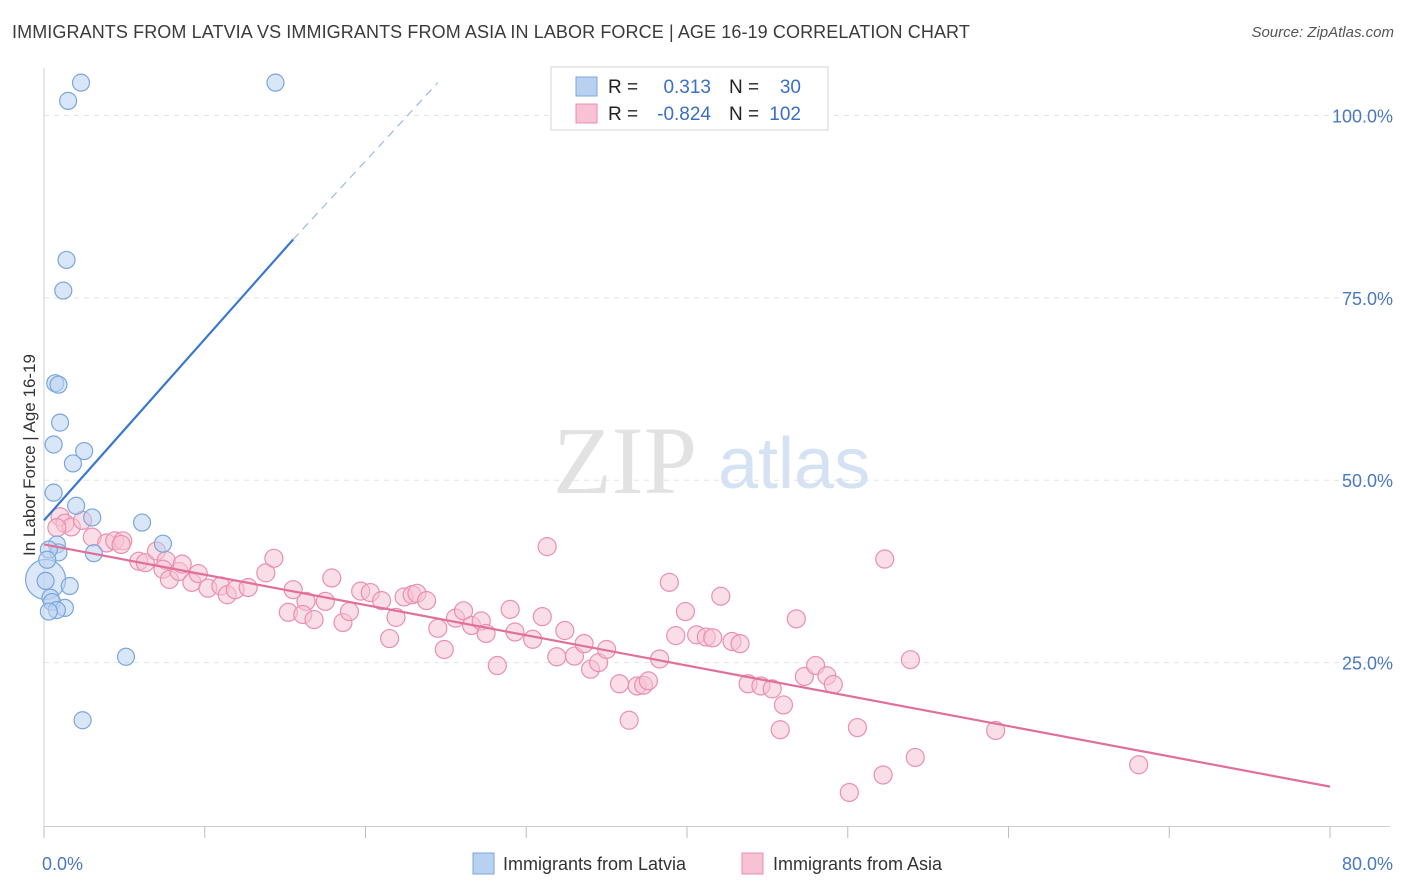  What do you see at coordinates (711, 460) in the screenshot?
I see `watermark: ZIP atlas` at bounding box center [711, 460].